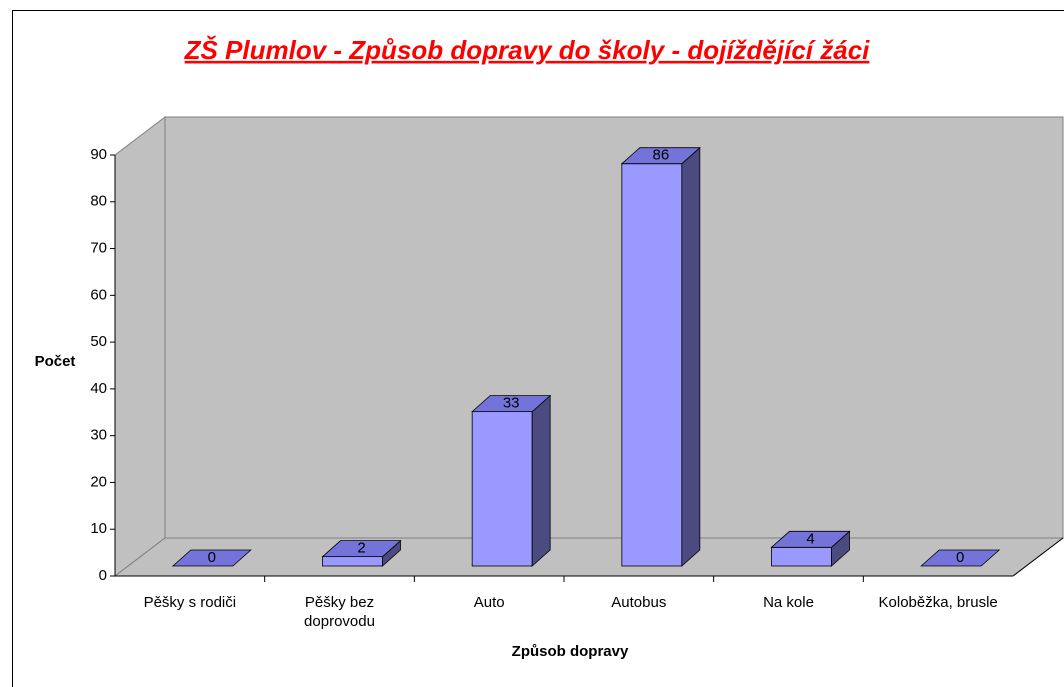  I want to click on x-tick-label: Pěšky s rodiči, so click(190, 602).